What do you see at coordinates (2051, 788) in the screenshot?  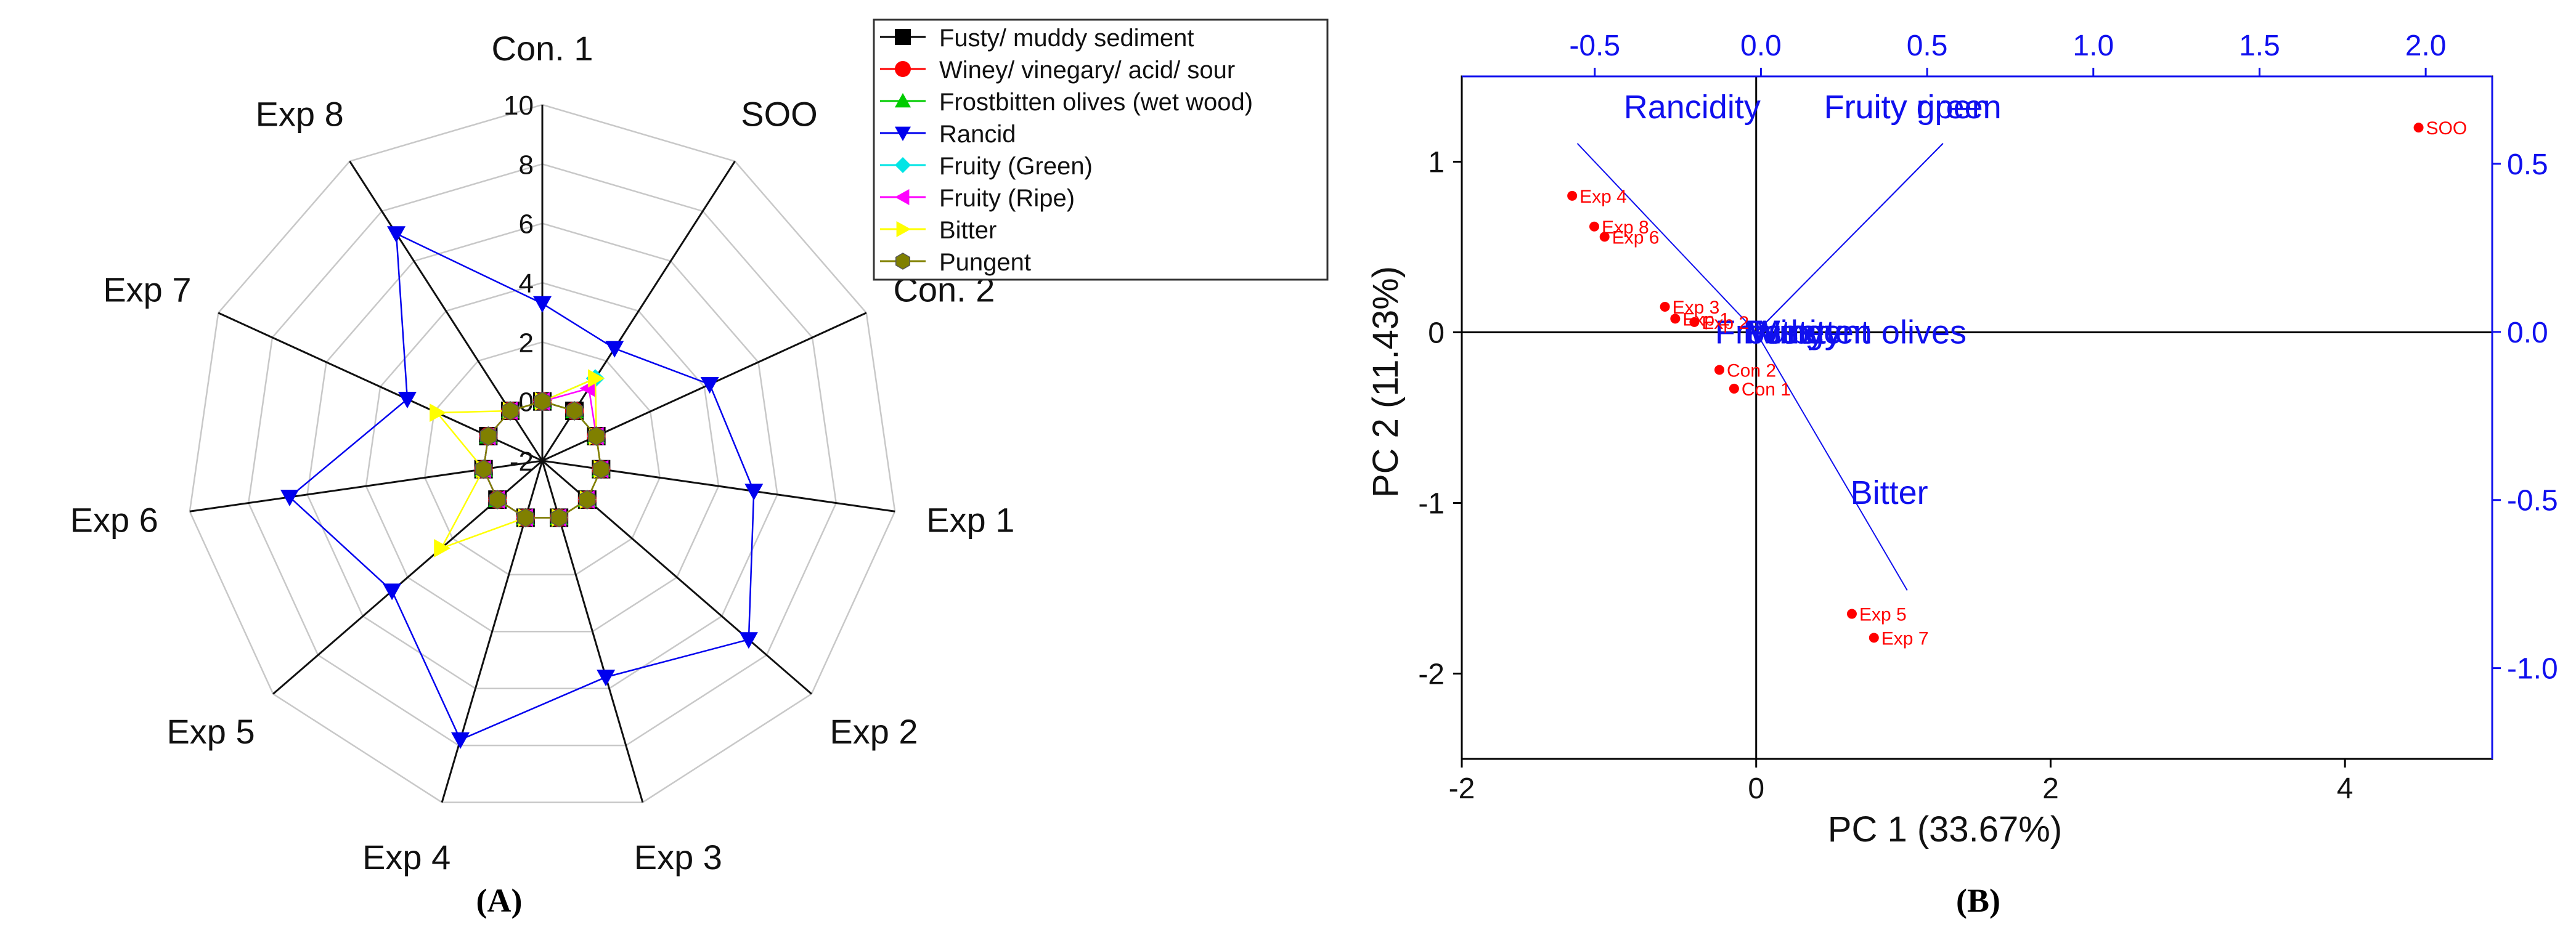 I see `x-tick-label: 2` at bounding box center [2051, 788].